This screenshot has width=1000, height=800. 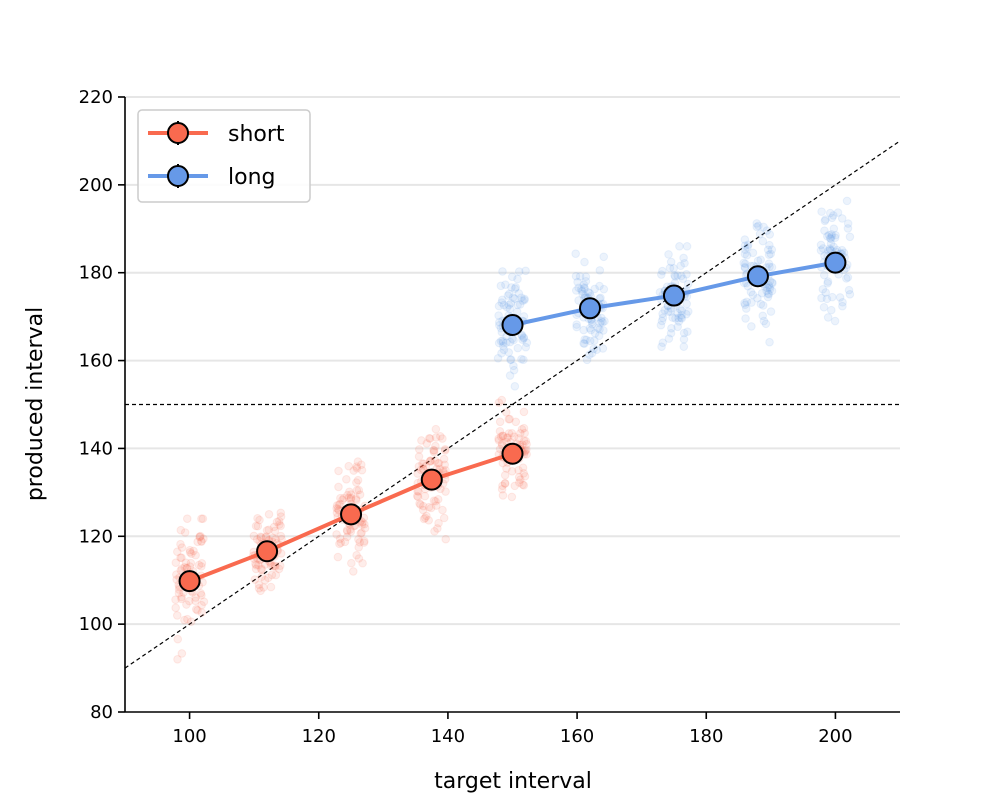 What do you see at coordinates (96, 185) in the screenshot?
I see `y-tick-label: 200` at bounding box center [96, 185].